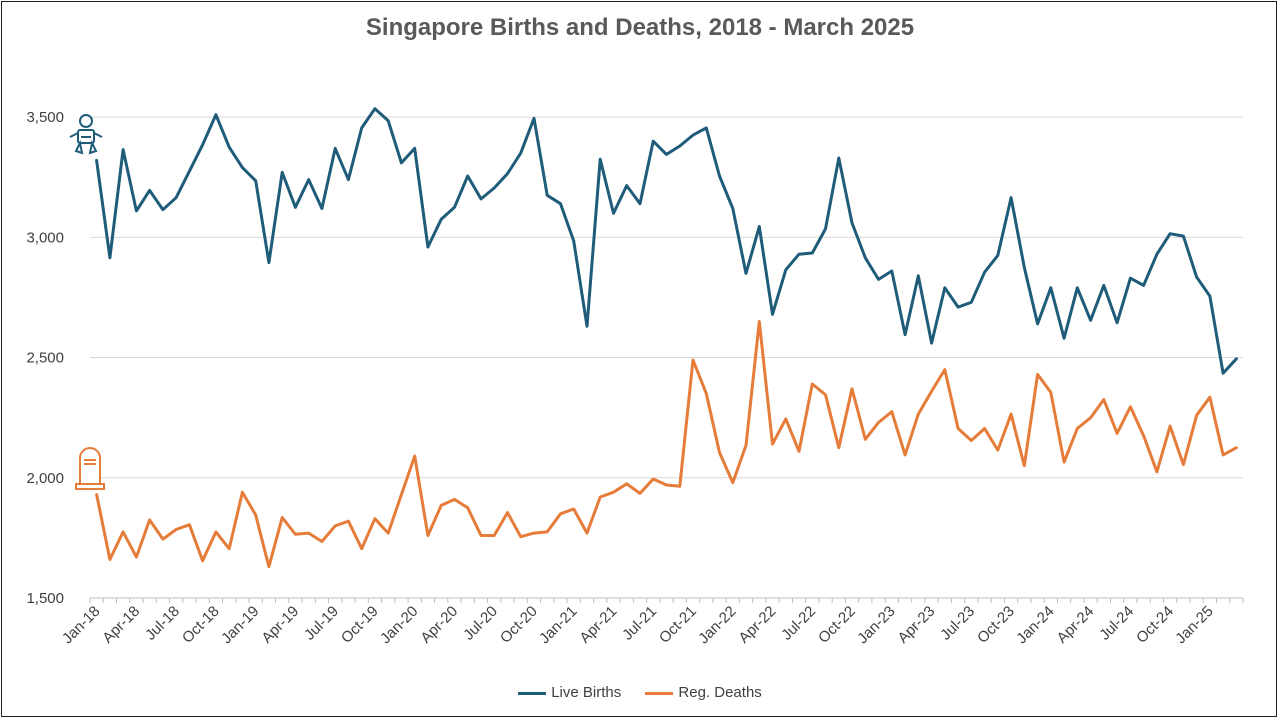  I want to click on x-axis, so click(666, 600).